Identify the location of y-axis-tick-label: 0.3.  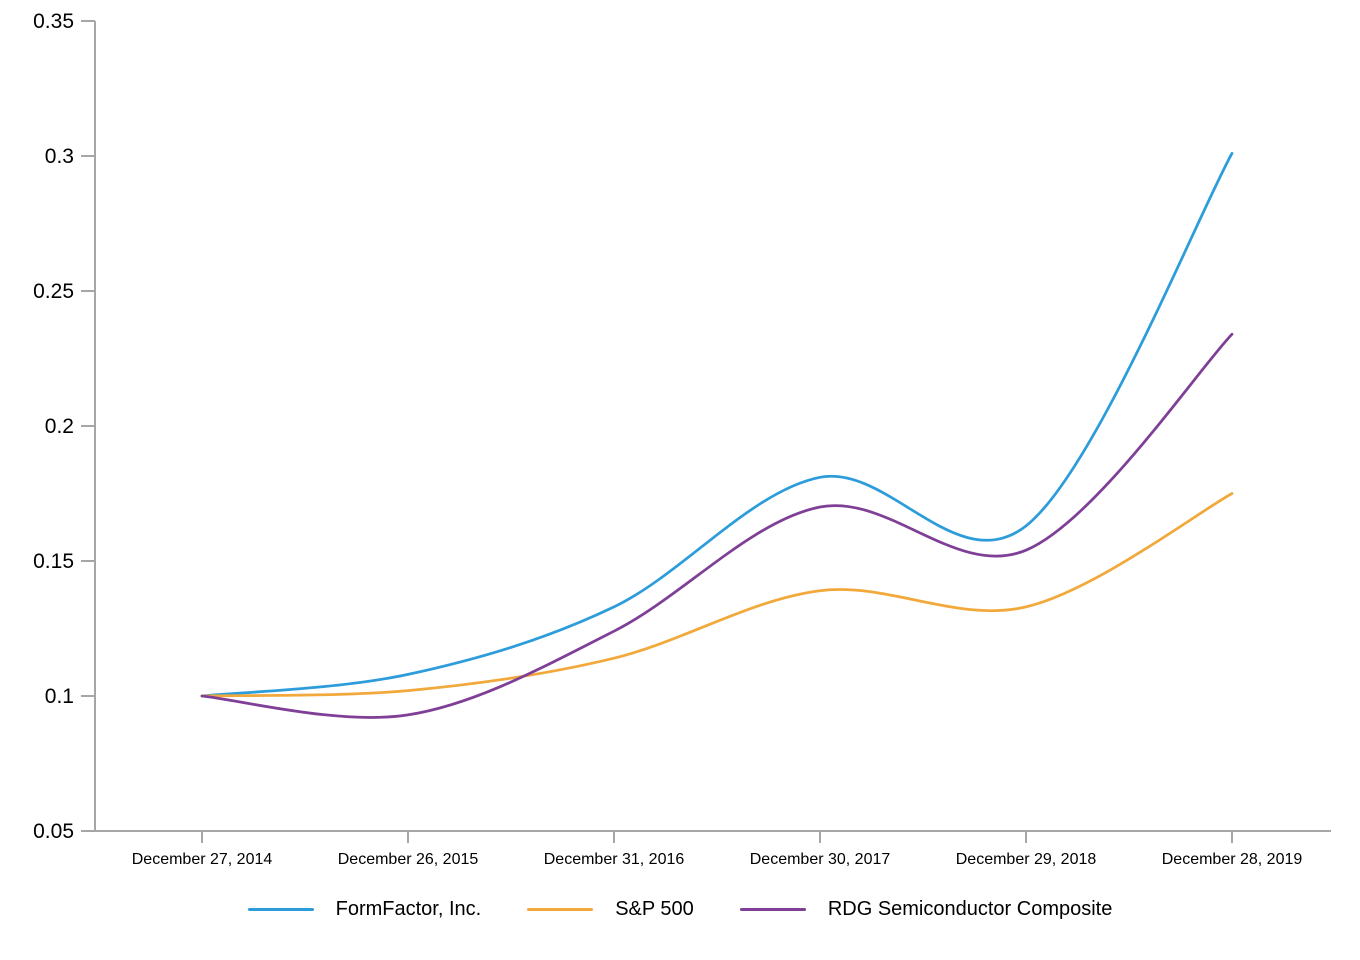
(59, 156).